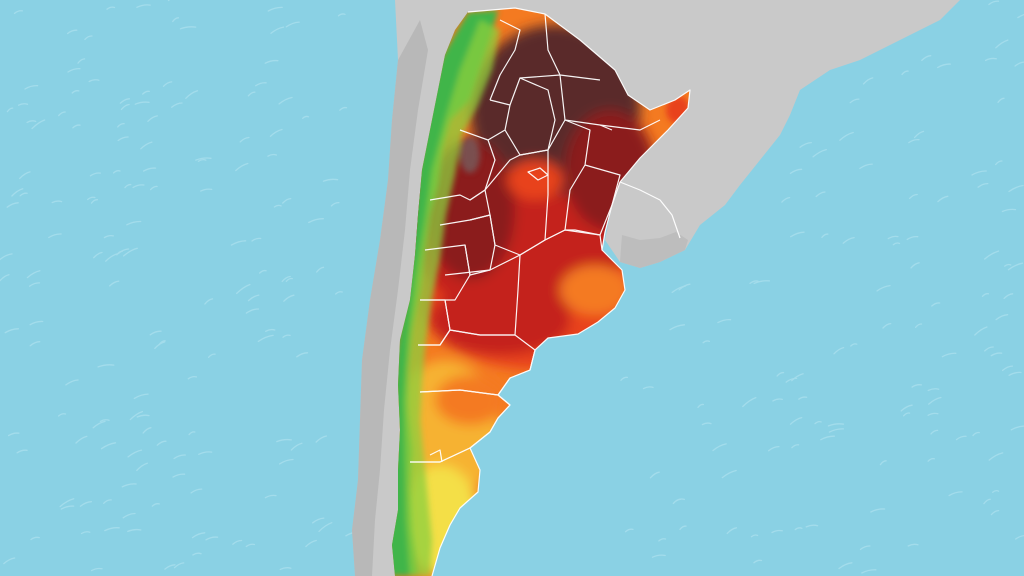  I want to click on border-paraguay-river, so click(650, 210).